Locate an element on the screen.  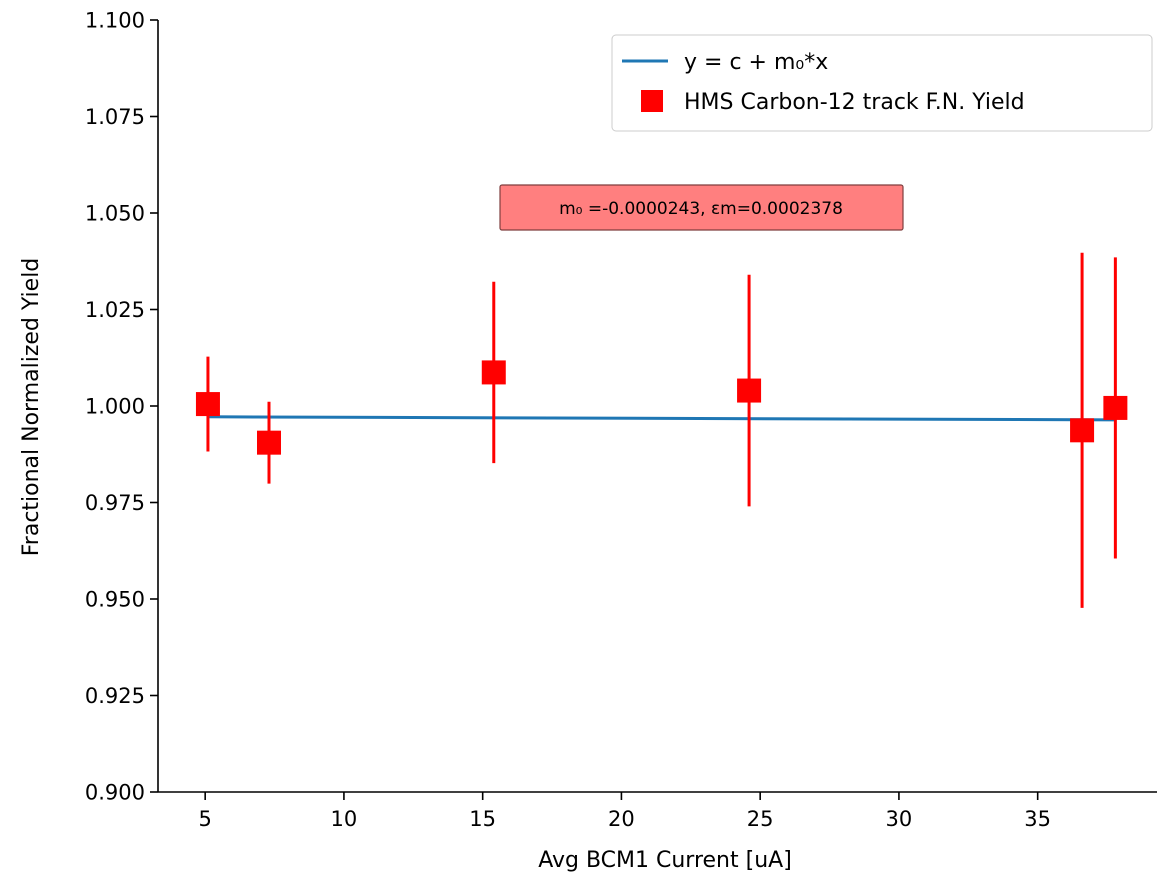
x-tick-label: 25 is located at coordinates (760, 819).